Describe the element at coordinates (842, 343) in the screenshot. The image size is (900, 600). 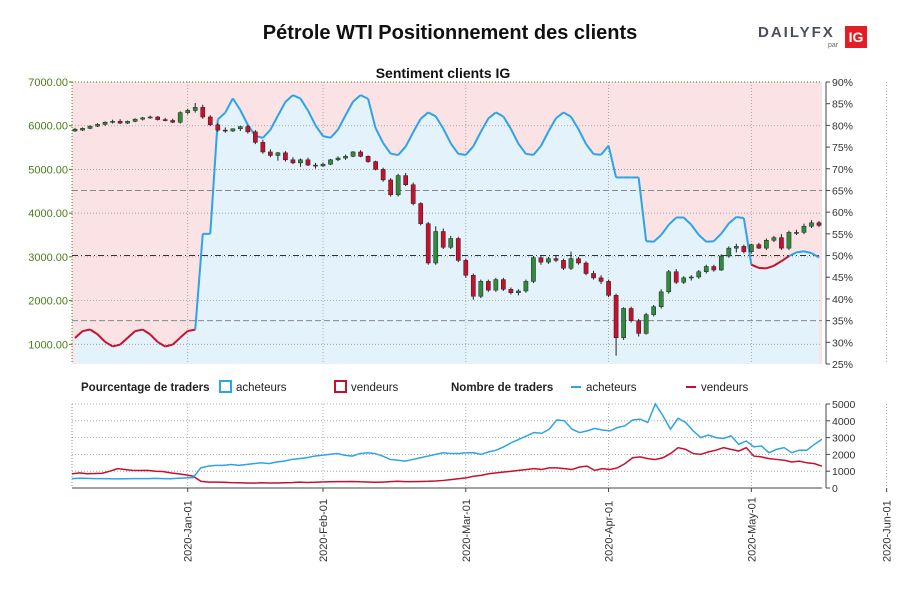
I see `pct-tick-label: 30%` at that location.